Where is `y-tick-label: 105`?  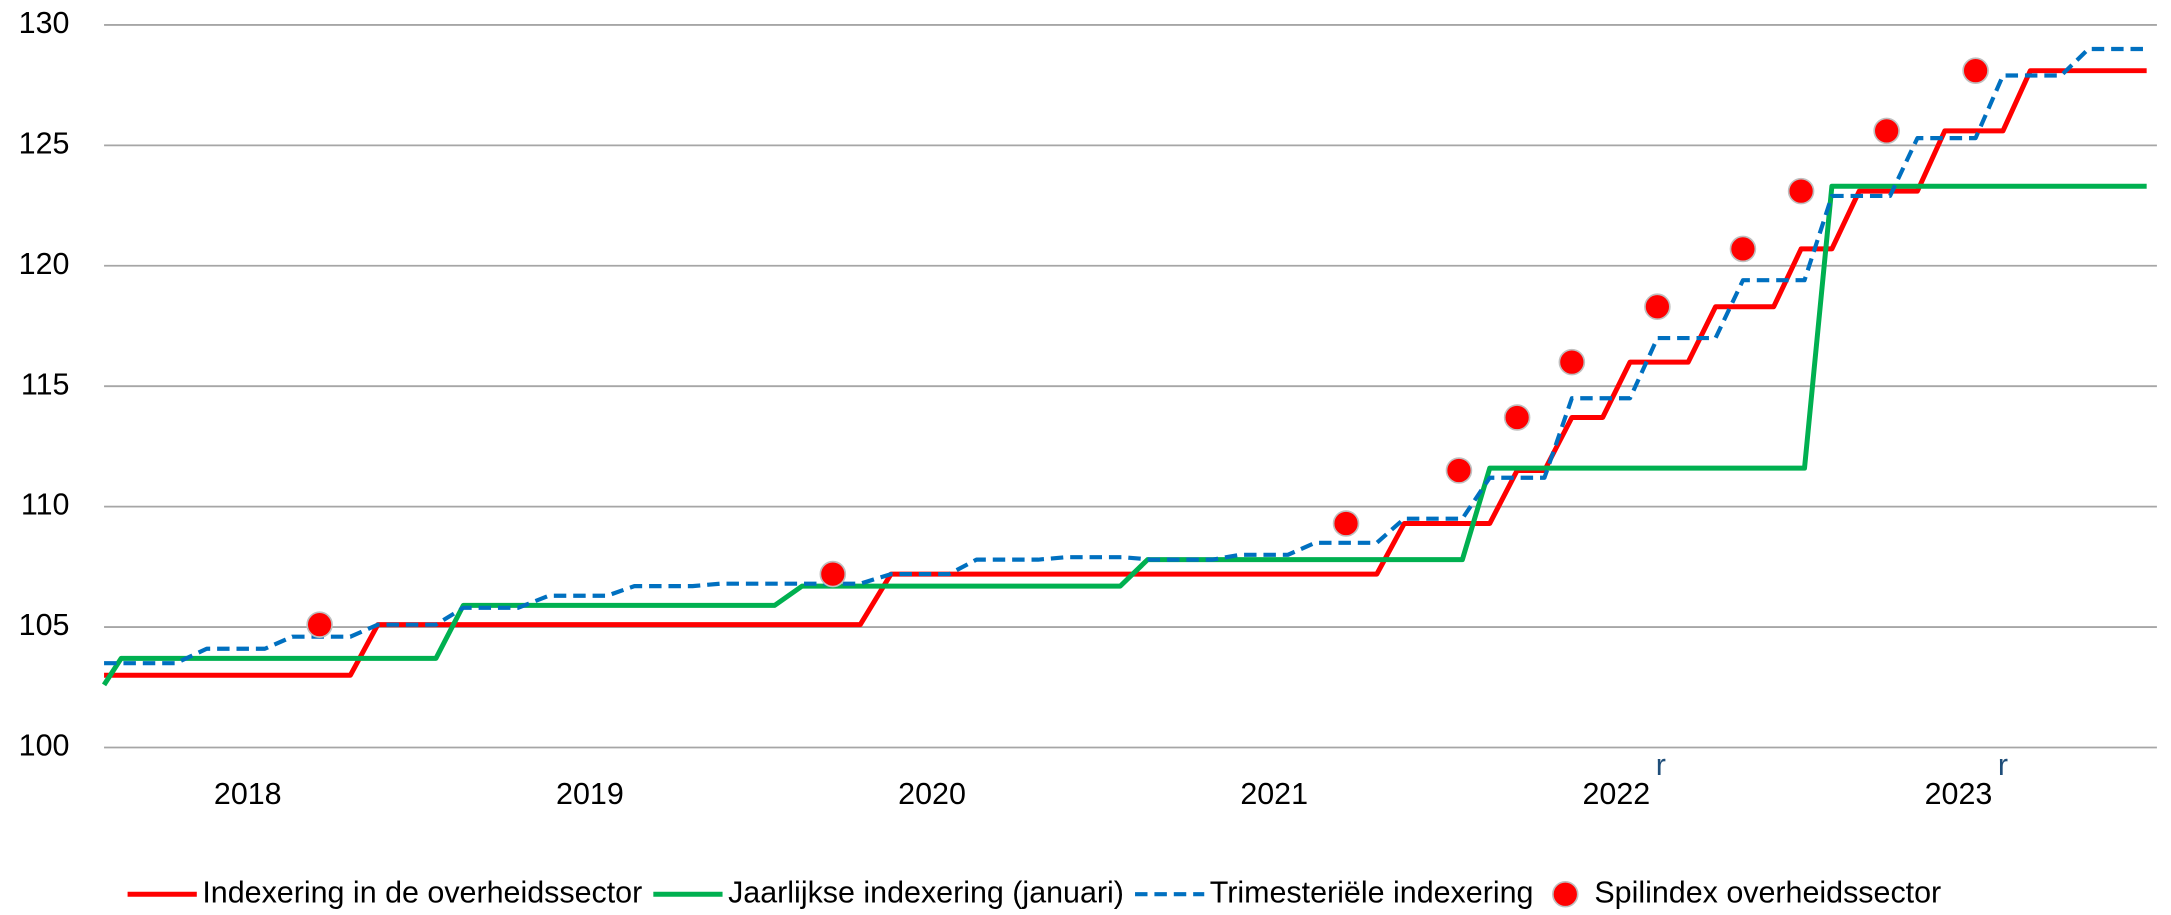
y-tick-label: 105 is located at coordinates (44, 625).